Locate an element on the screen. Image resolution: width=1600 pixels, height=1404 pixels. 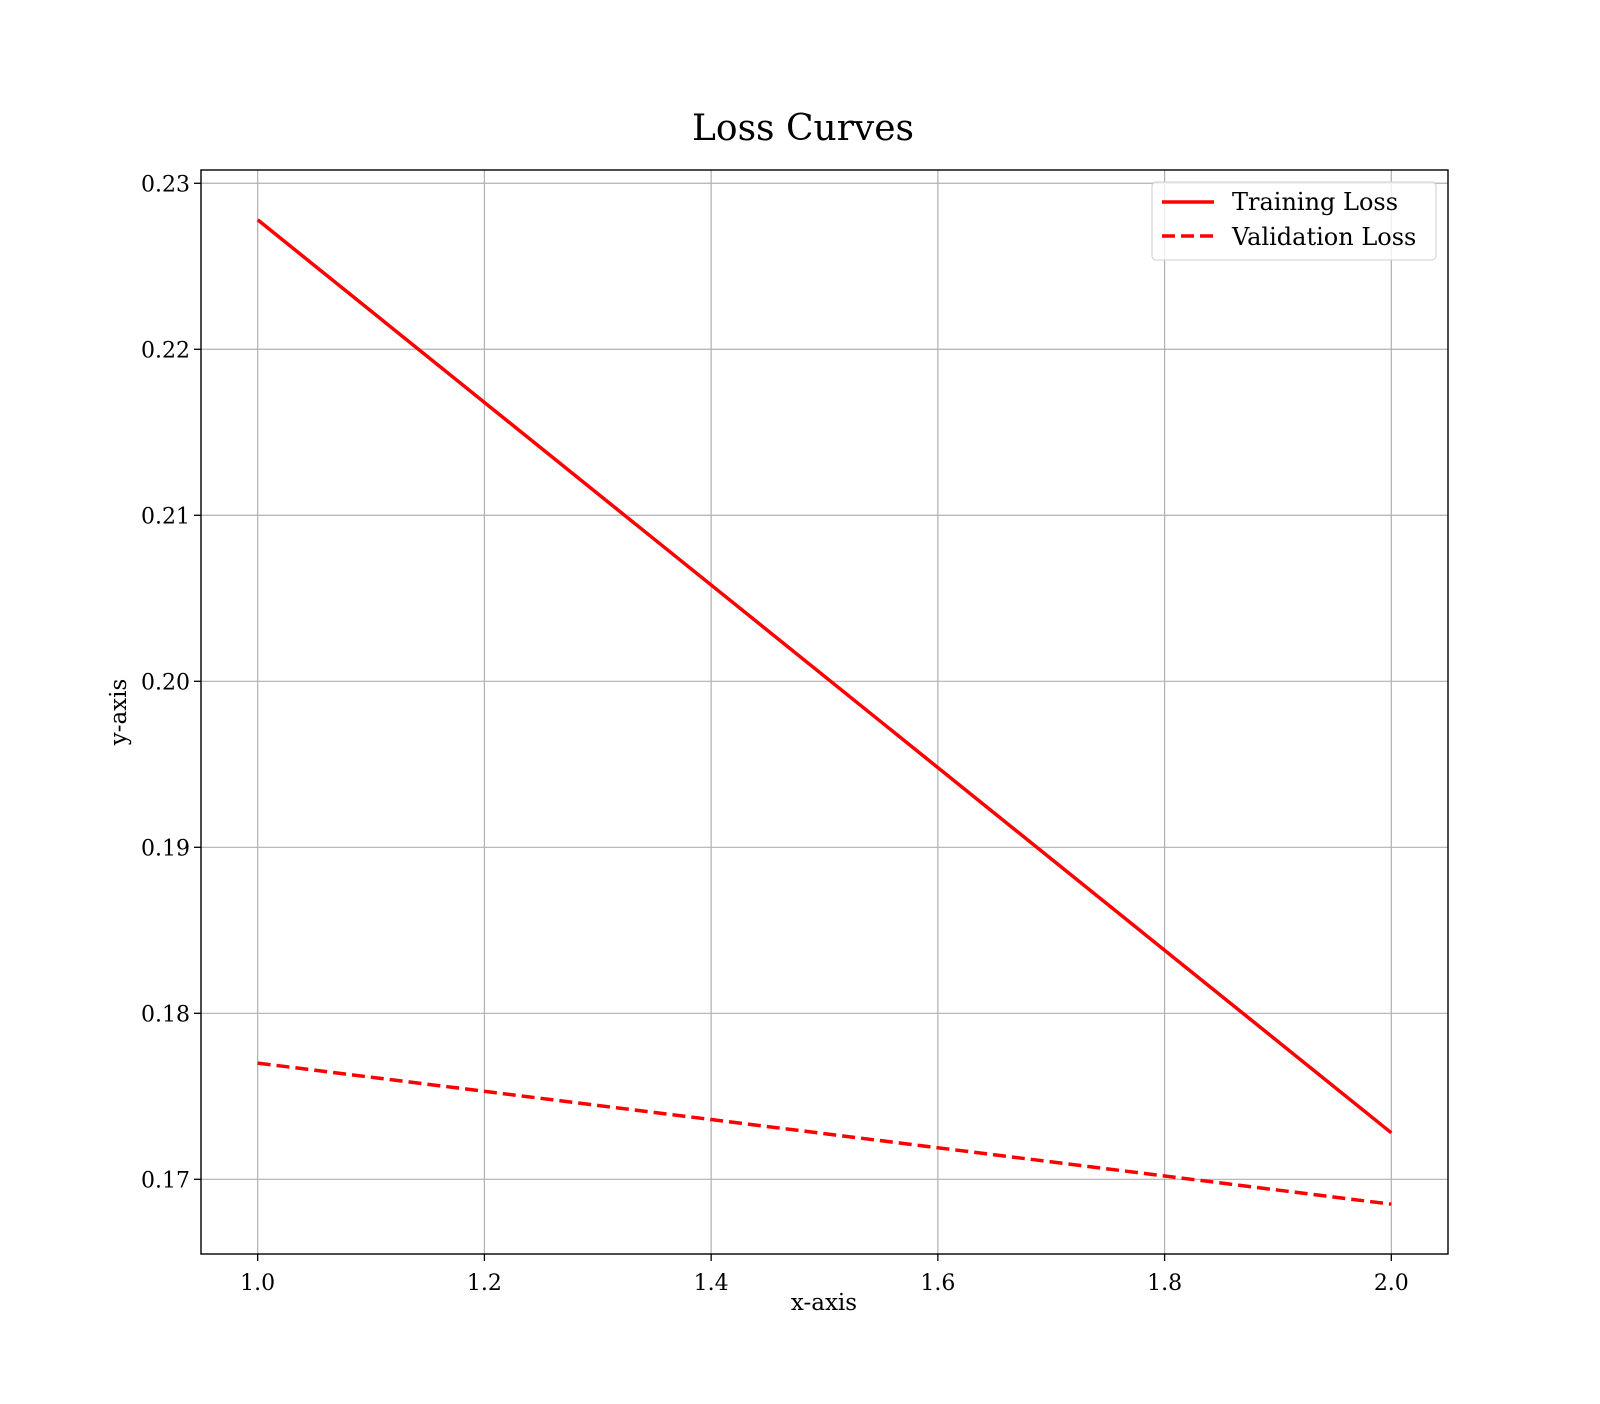
legend-label-training-loss: Training Loss is located at coordinates (1315, 202).